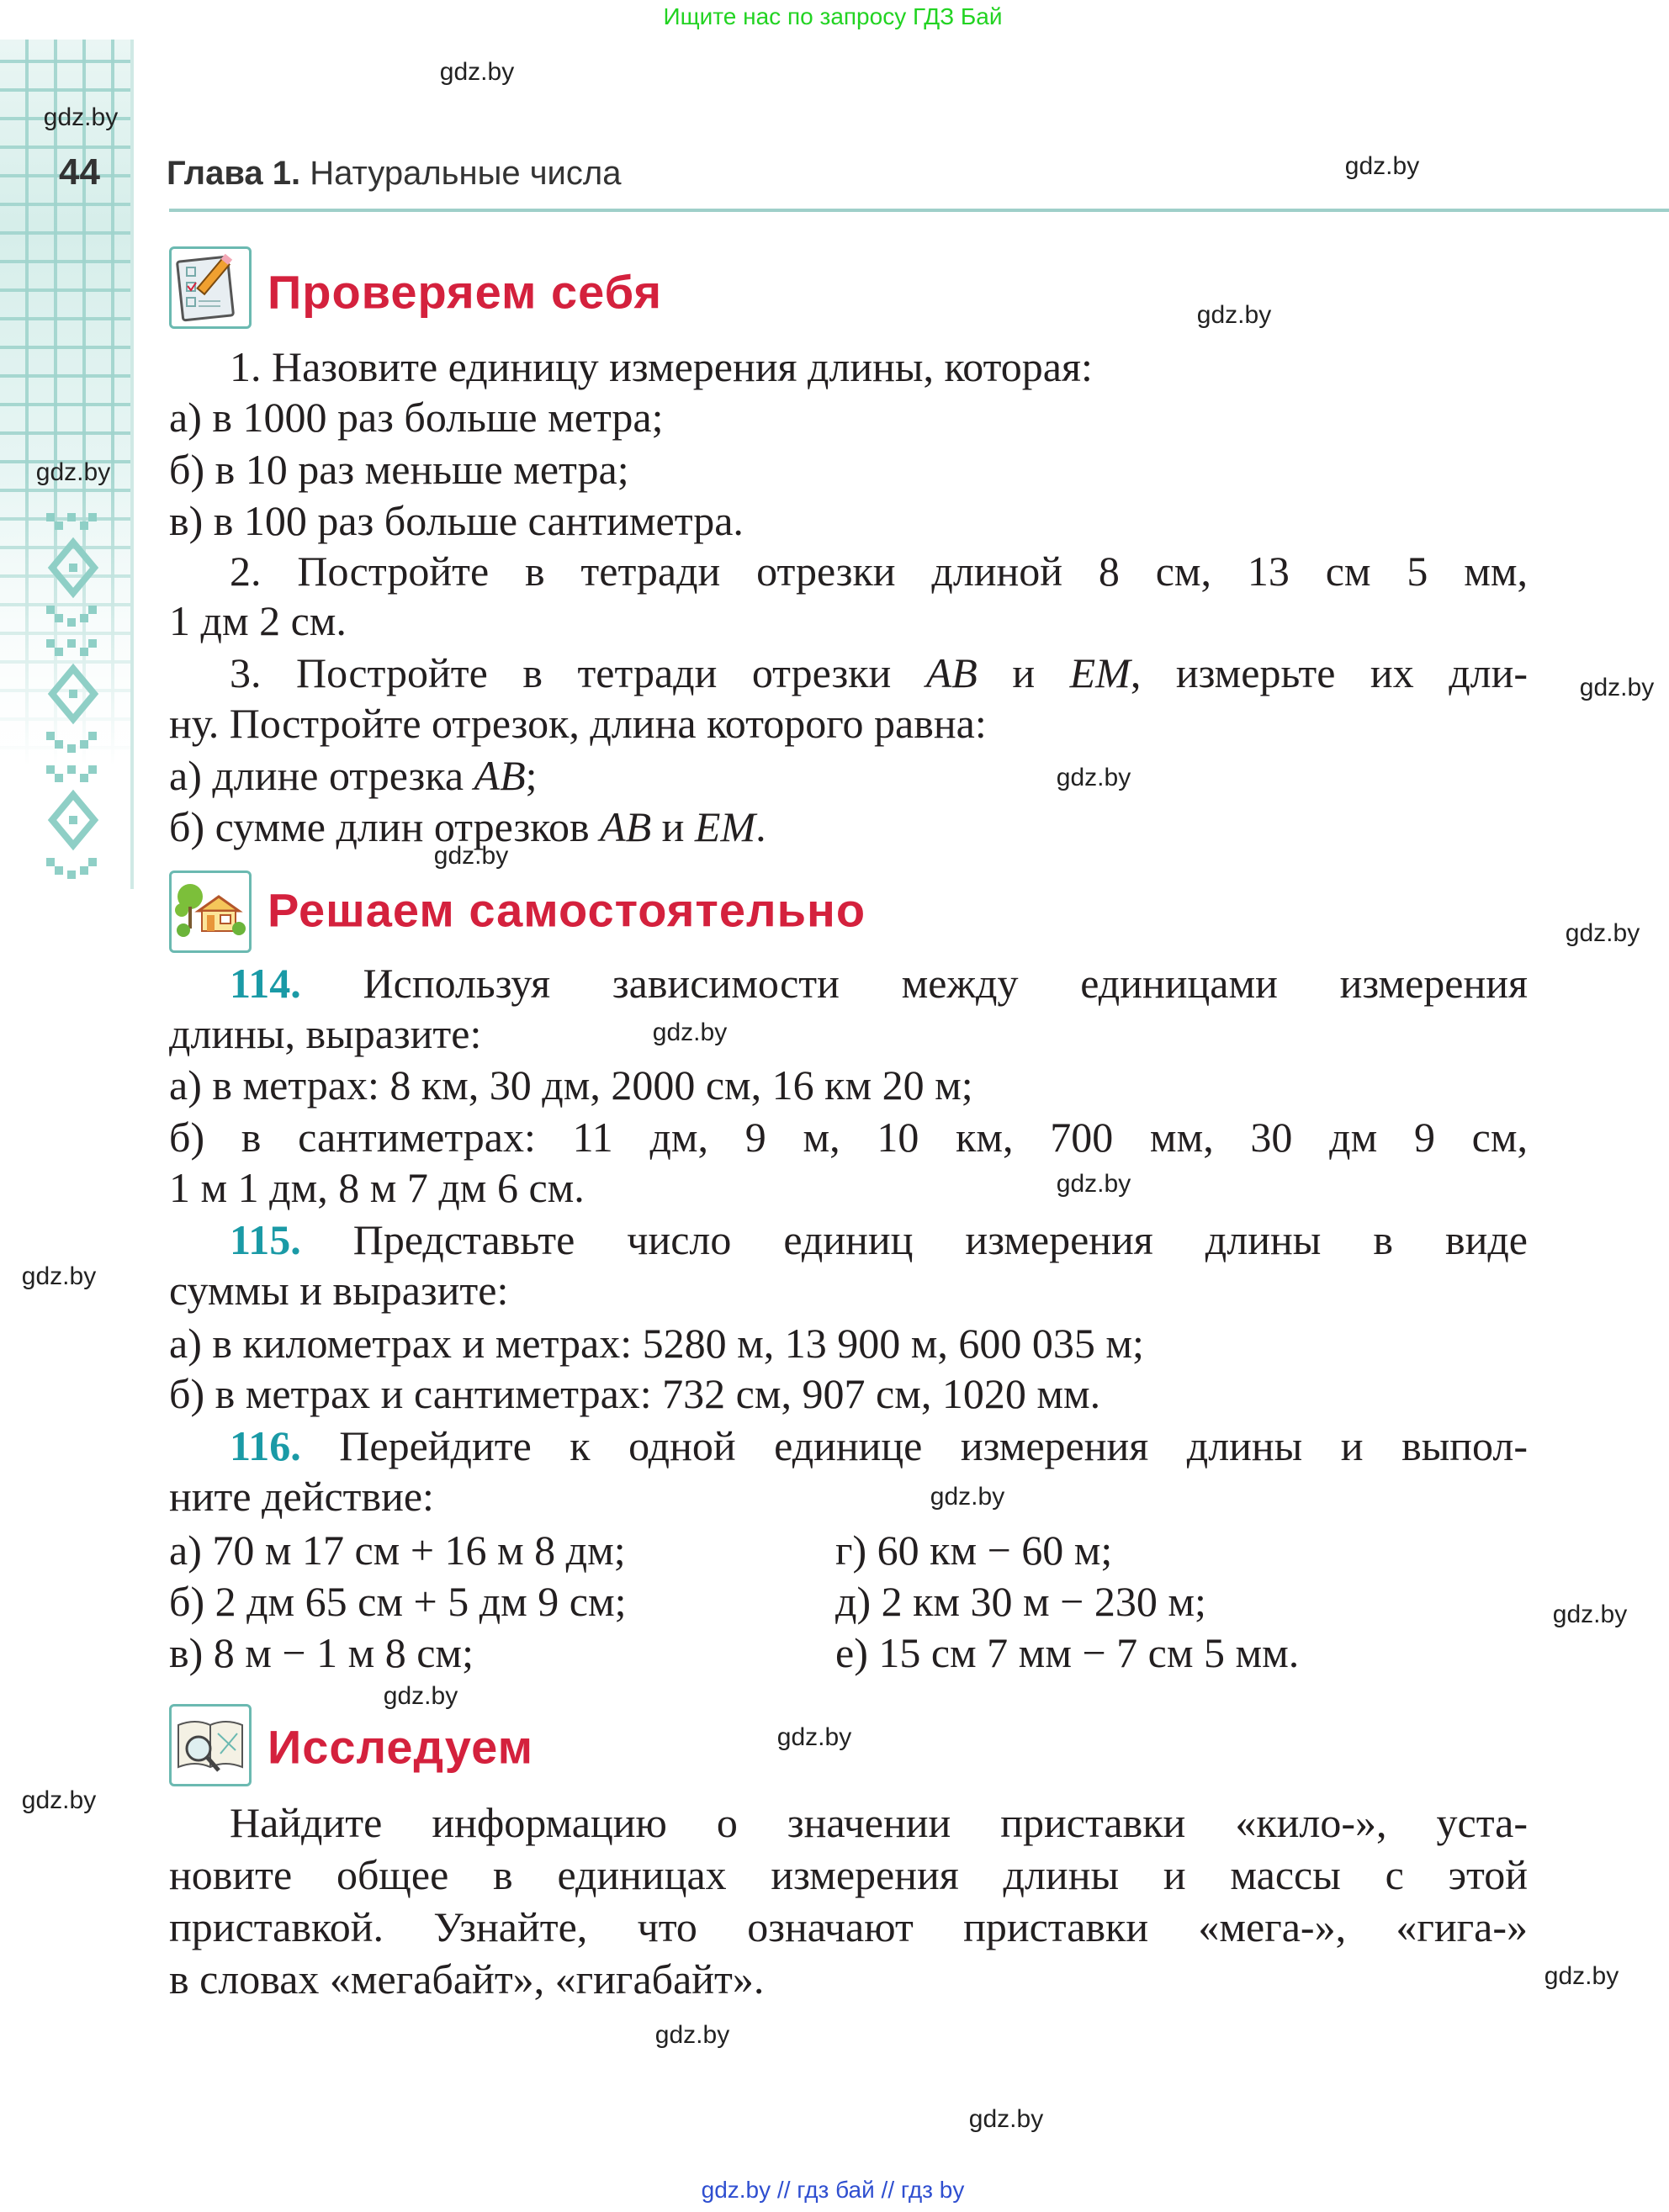 This screenshot has width=1669, height=2212. Describe the element at coordinates (567, 910) in the screenshot. I see `section-title-solve: Решаем самостоятельно` at that location.